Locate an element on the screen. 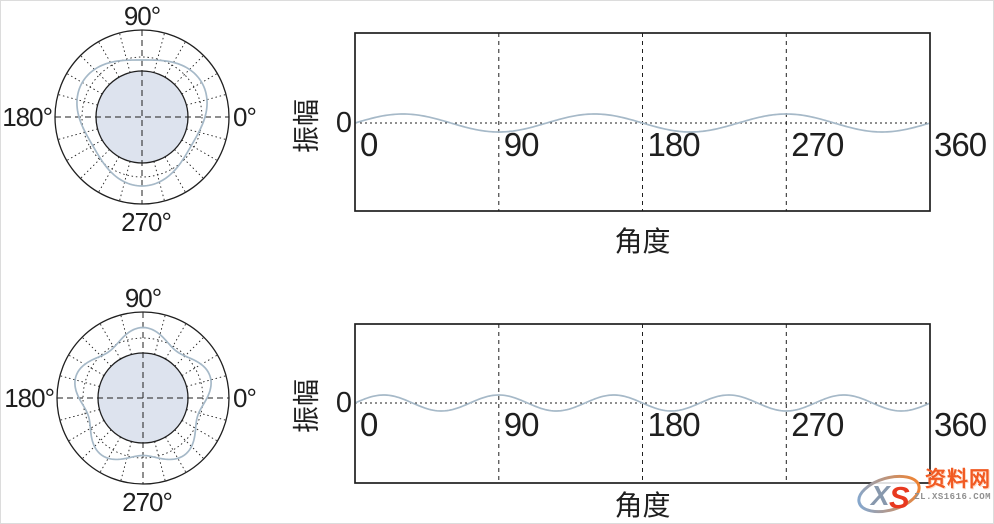  polar-plot-bottom: 0° 90° 180° 270° is located at coordinates (130, 400).